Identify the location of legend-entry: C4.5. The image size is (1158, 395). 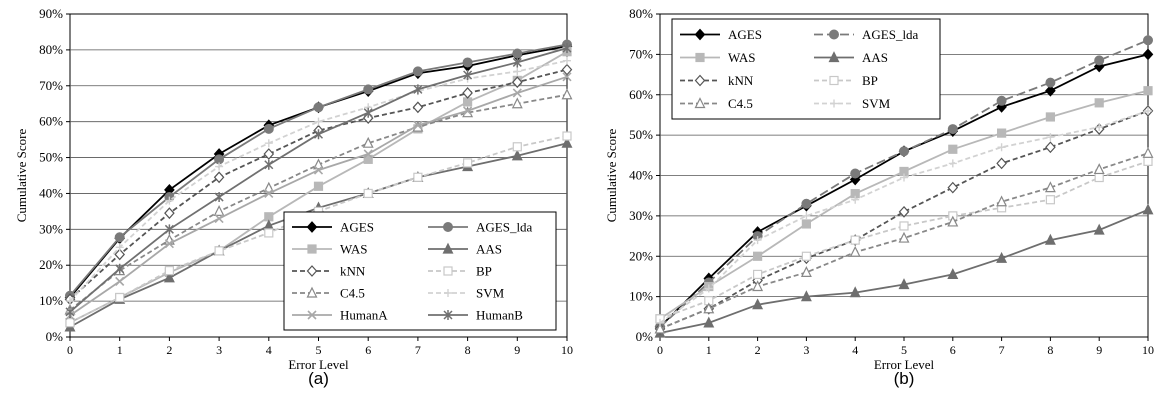
(716, 103).